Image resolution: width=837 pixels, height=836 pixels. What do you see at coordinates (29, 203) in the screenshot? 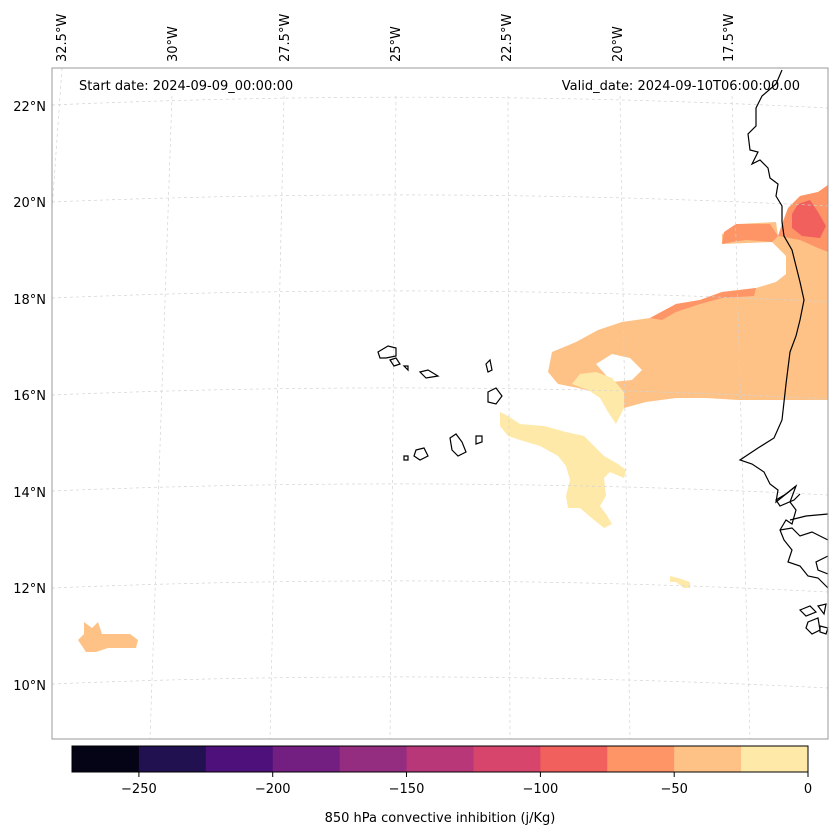
I see `lat-label-20n: 20°N` at bounding box center [29, 203].